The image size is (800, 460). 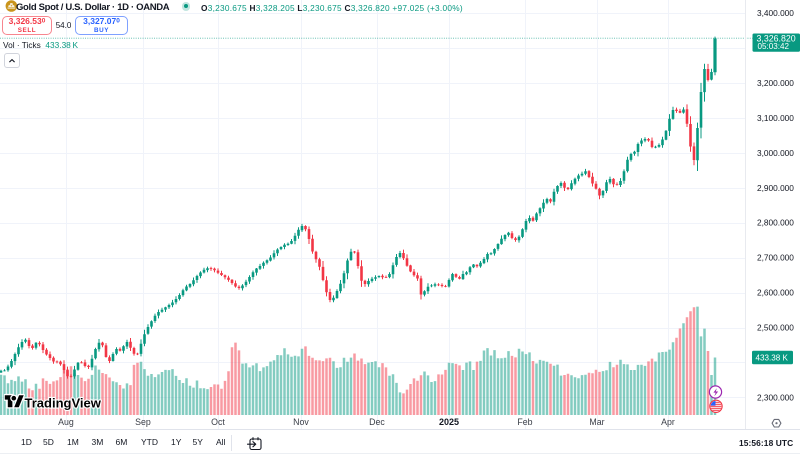 I want to click on svg-text: 2025, so click(x=449, y=422).